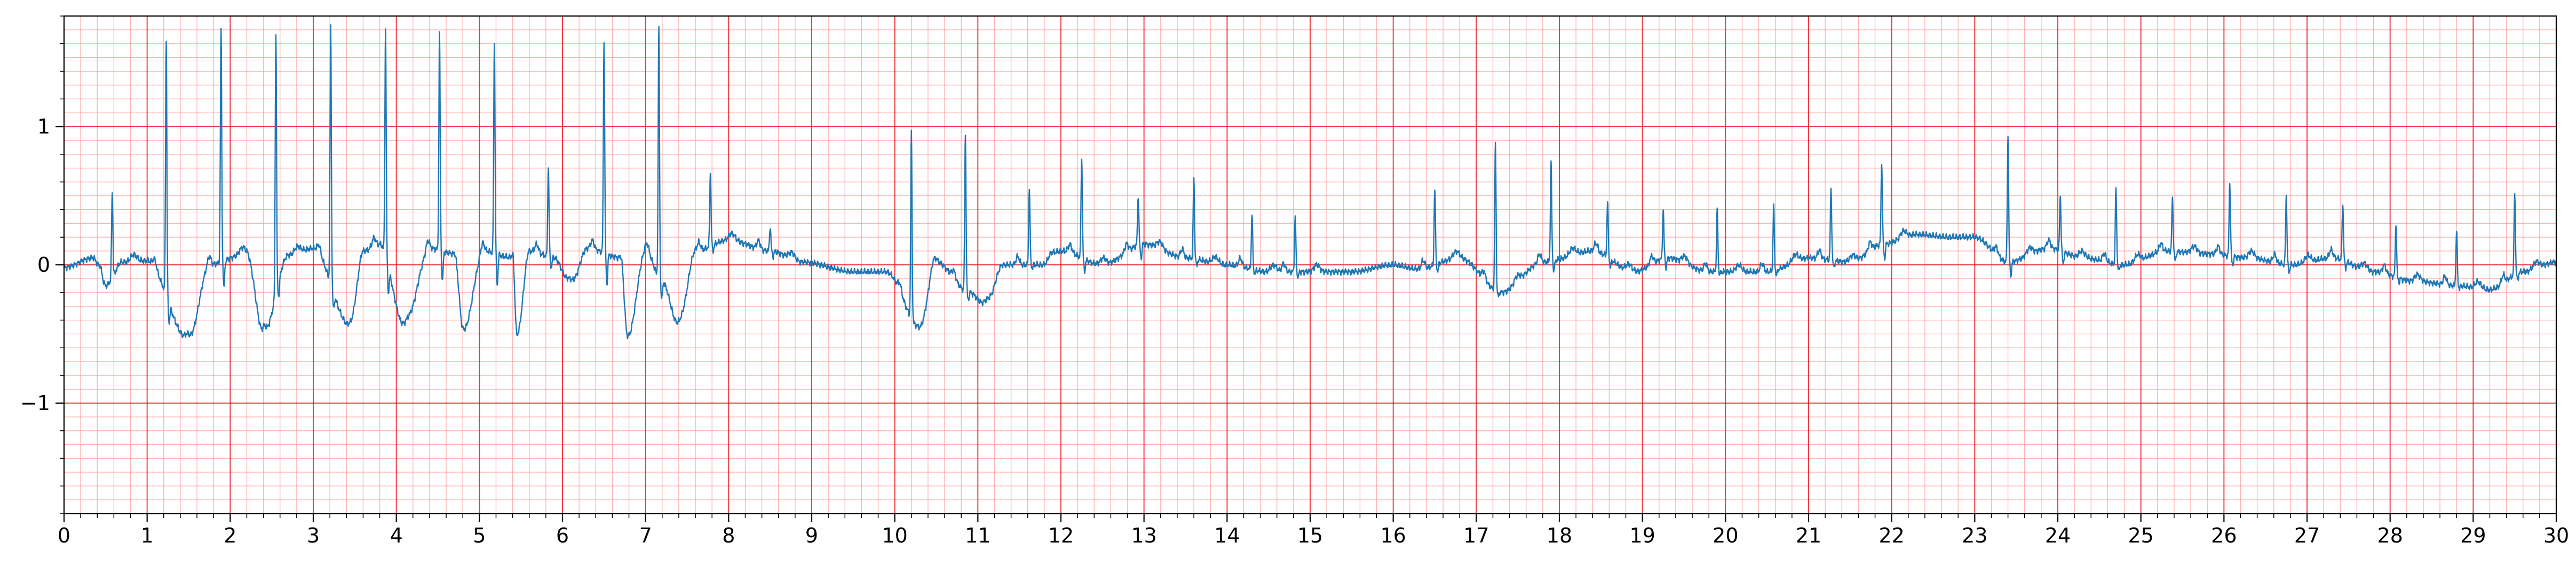 The width and height of the screenshot is (2576, 566). I want to click on x-tick-label: 23, so click(1974, 535).